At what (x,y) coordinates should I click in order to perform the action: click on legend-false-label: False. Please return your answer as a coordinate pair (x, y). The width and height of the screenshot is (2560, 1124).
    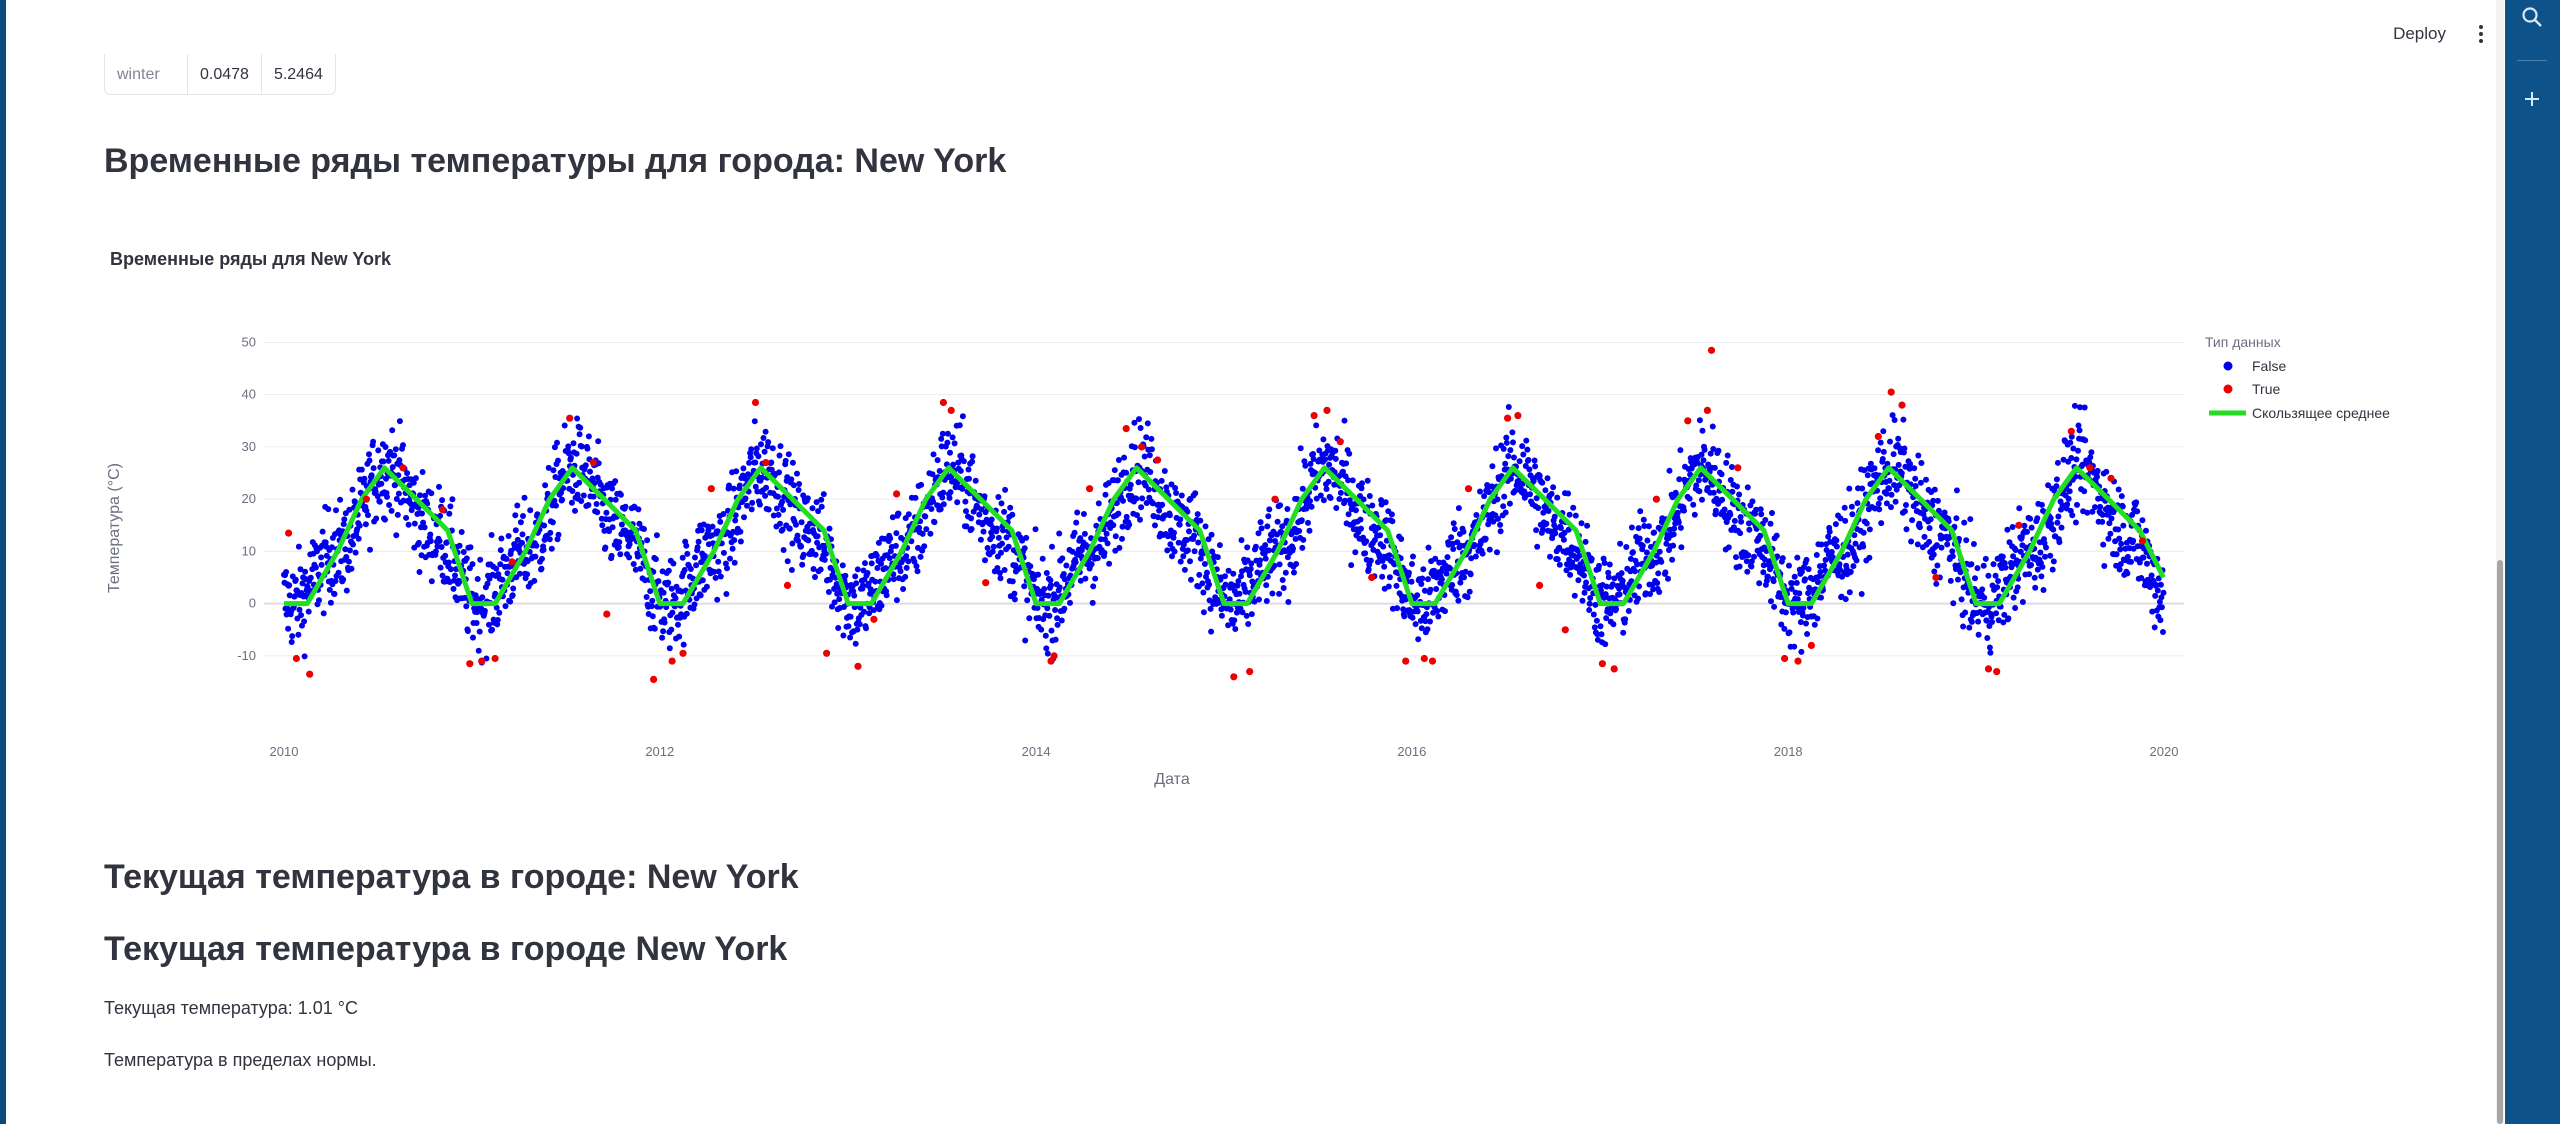
    Looking at the image, I should click on (2269, 366).